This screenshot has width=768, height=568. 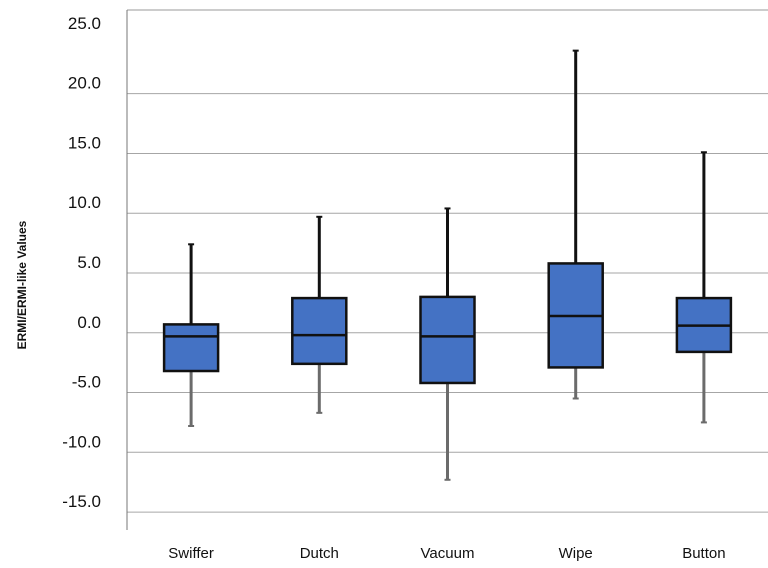 What do you see at coordinates (703, 553) in the screenshot?
I see `x-category-label: Button` at bounding box center [703, 553].